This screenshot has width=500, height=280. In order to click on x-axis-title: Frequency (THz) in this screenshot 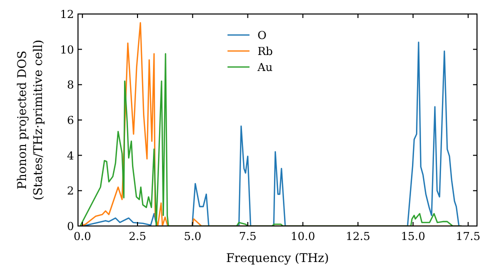, I will do `click(277, 258)`.